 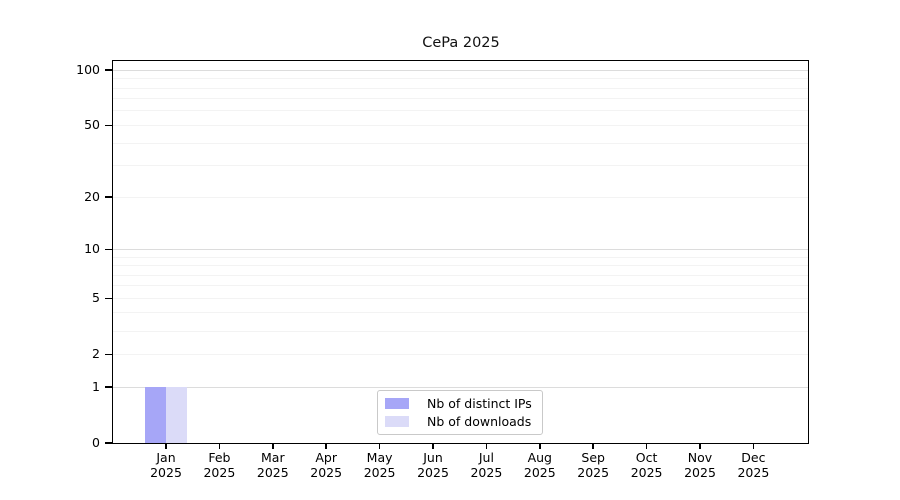 I want to click on x-tick-label: Dec 2025, so click(x=753, y=465).